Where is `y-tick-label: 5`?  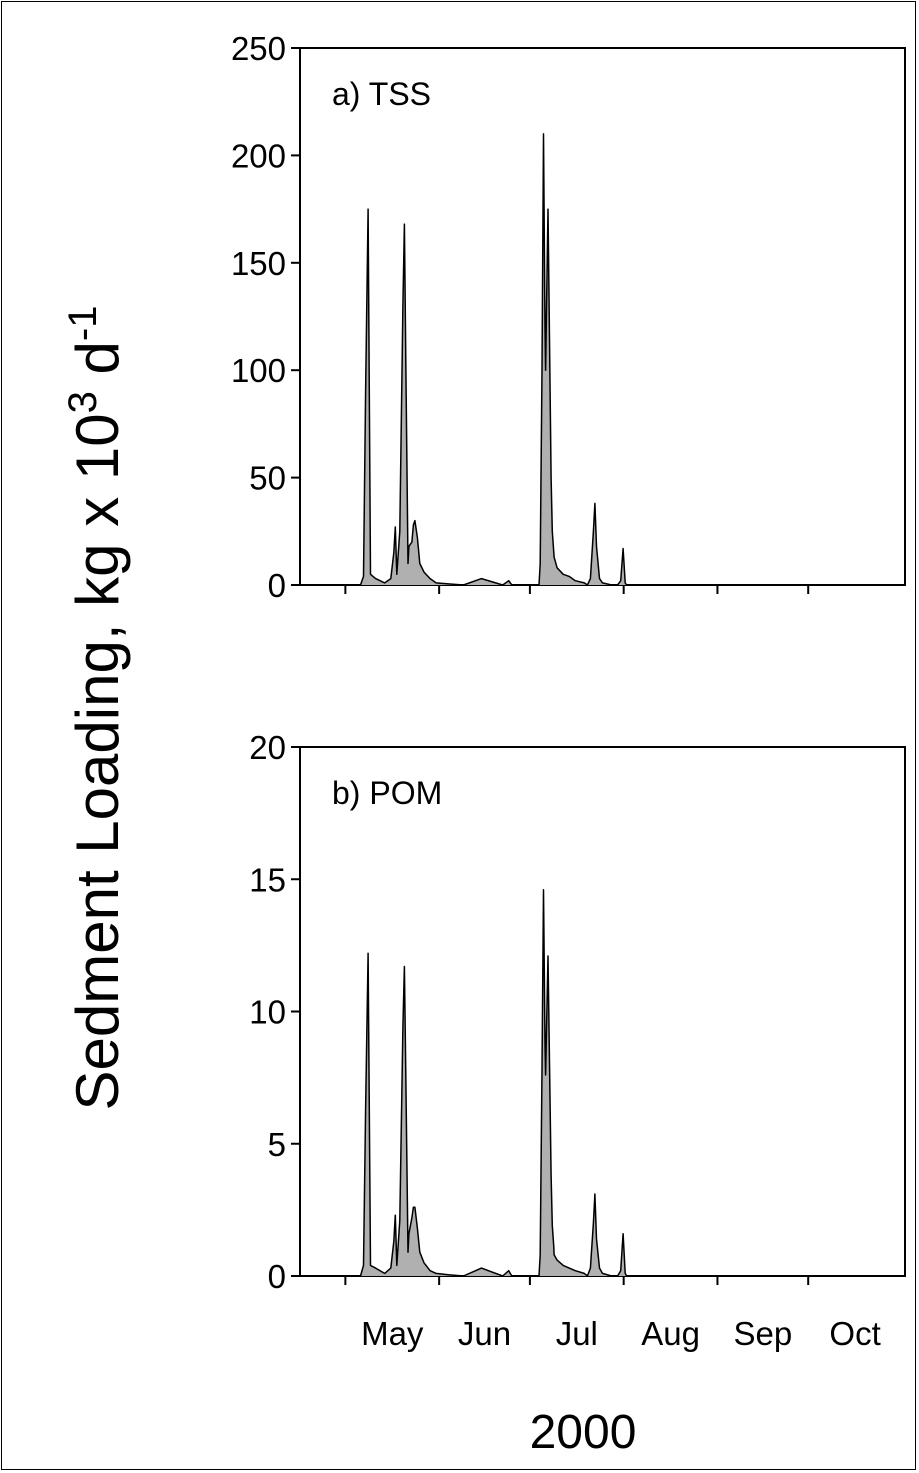 y-tick-label: 5 is located at coordinates (277, 1144).